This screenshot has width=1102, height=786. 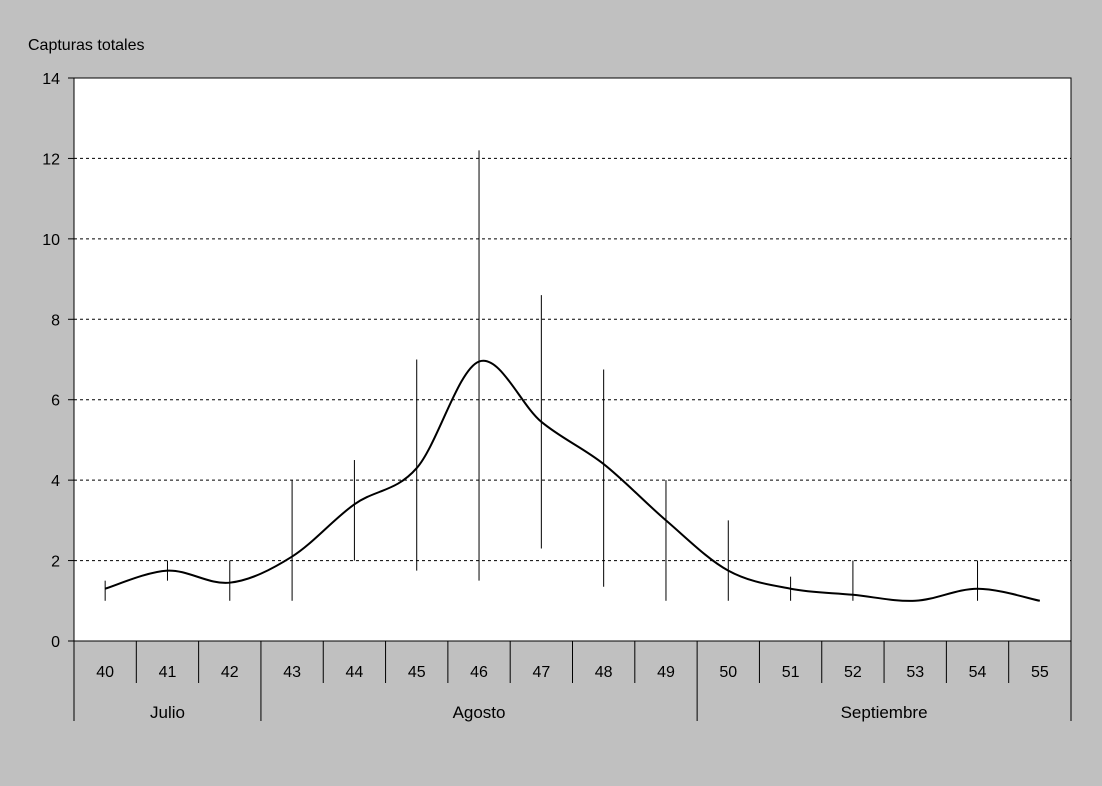 I want to click on x-tick-label: 44, so click(x=355, y=672).